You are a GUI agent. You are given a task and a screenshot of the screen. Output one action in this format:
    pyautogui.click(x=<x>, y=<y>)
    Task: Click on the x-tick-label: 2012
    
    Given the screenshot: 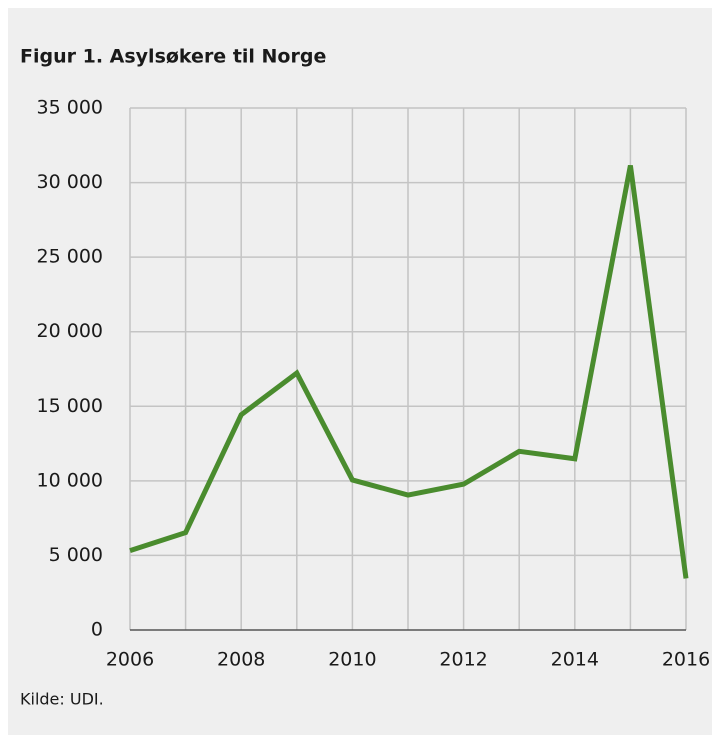 What is the action you would take?
    pyautogui.click(x=463, y=660)
    